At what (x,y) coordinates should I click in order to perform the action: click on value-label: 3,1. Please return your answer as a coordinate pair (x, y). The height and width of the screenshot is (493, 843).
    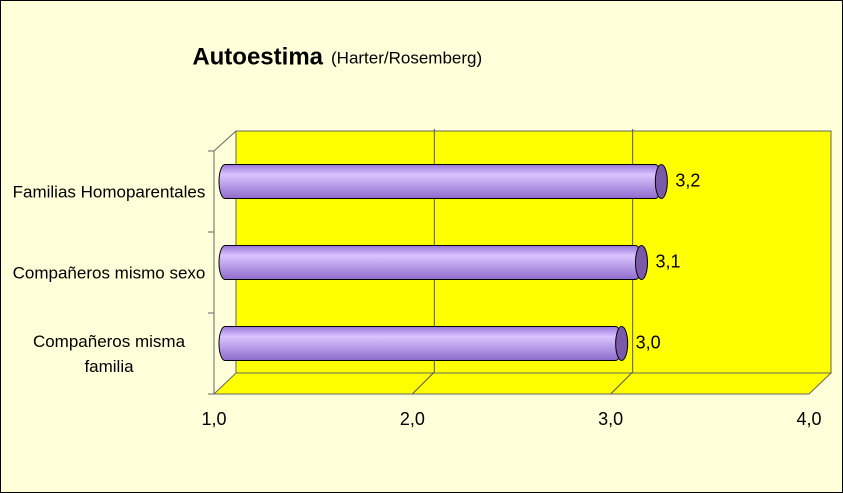
    Looking at the image, I should click on (668, 261).